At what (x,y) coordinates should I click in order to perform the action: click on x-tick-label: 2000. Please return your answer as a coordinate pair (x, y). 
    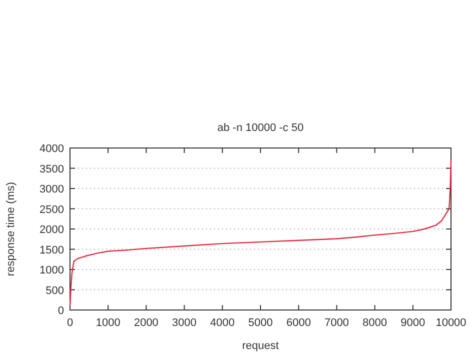
    Looking at the image, I should click on (146, 323).